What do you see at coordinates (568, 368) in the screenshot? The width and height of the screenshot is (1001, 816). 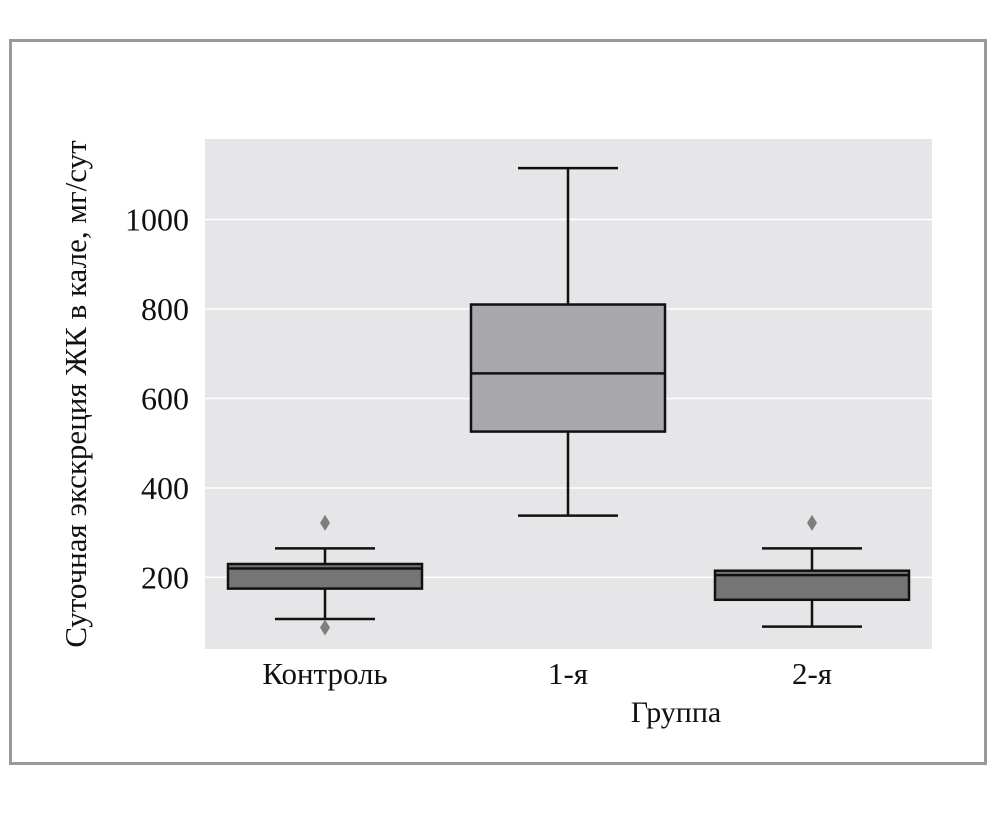 I see `box-2-iqr-box` at bounding box center [568, 368].